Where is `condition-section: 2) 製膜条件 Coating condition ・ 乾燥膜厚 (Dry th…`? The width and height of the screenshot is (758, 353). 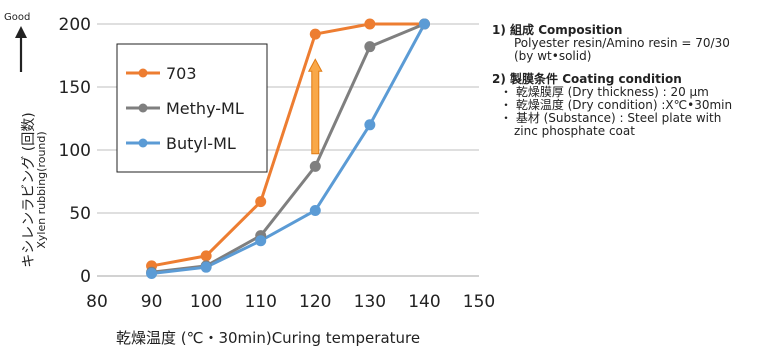 condition-section: 2) 製膜条件 Coating condition ・ 乾燥膜厚 (Dry th… is located at coordinates (623, 105).